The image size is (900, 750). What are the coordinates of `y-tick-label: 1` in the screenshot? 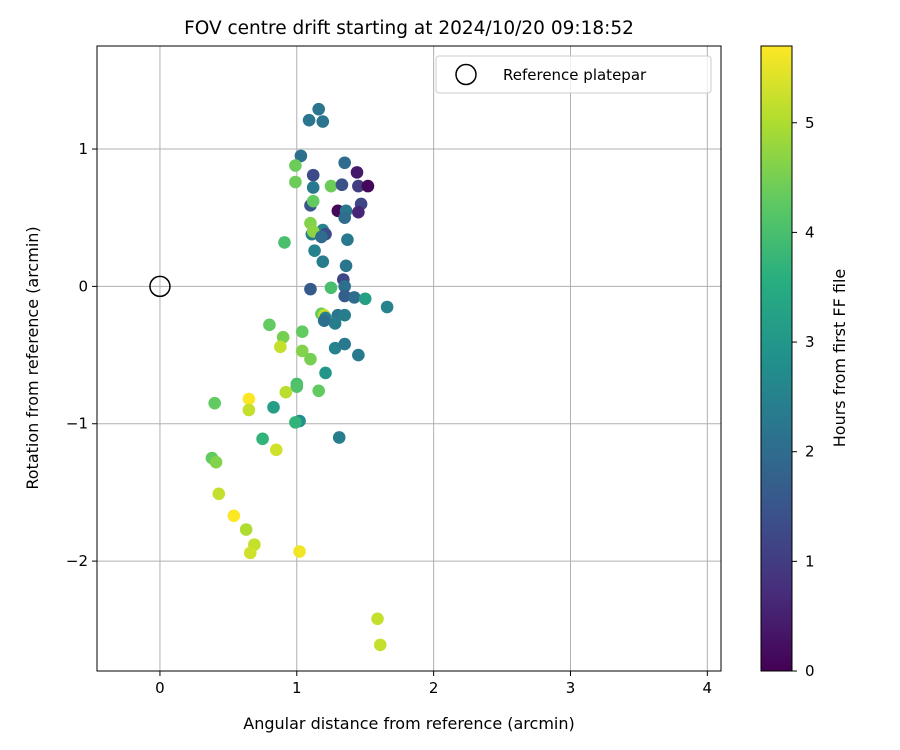 It's located at (83, 149).